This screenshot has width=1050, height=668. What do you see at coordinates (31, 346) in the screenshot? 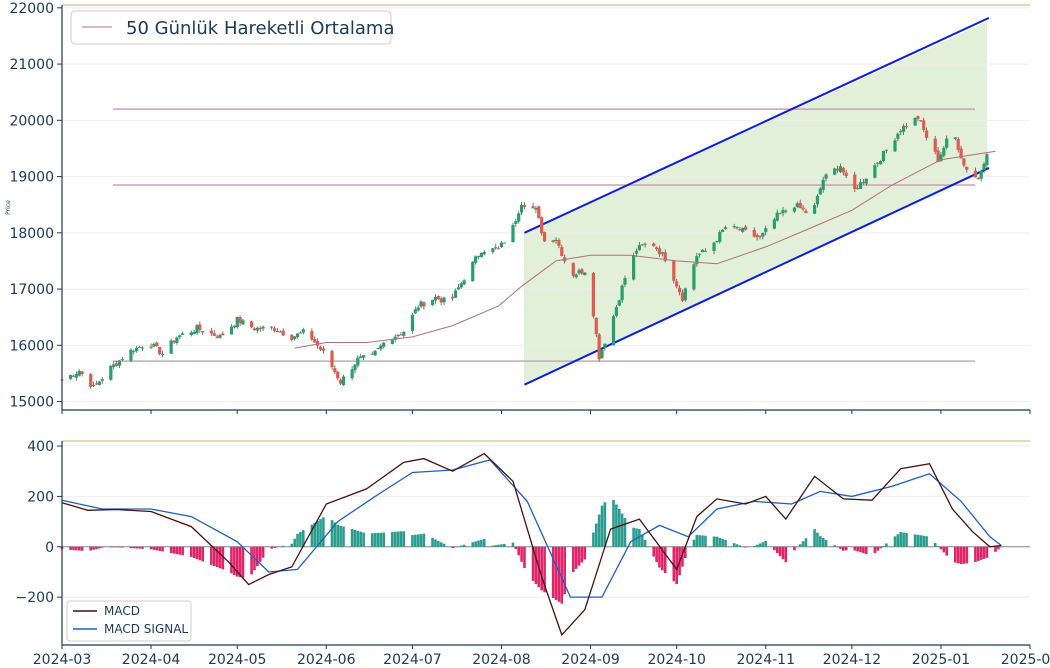
I see `price-y-tick-label: 16000` at bounding box center [31, 346].